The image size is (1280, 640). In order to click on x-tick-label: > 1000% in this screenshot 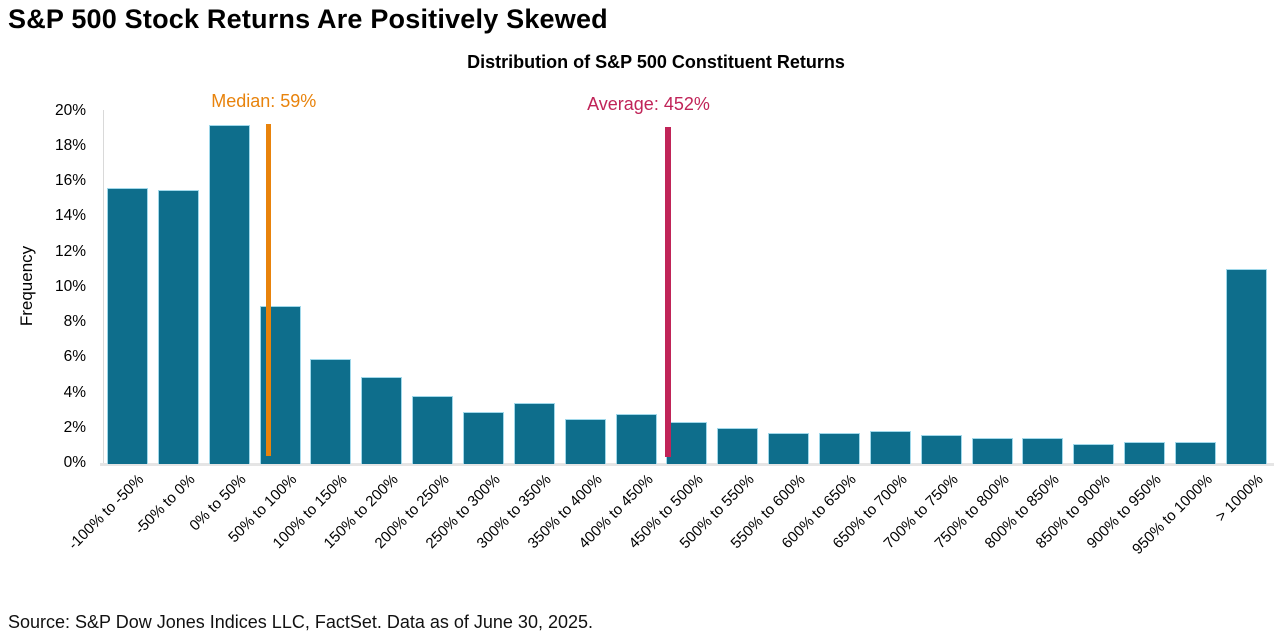, I will do `click(1239, 498)`.